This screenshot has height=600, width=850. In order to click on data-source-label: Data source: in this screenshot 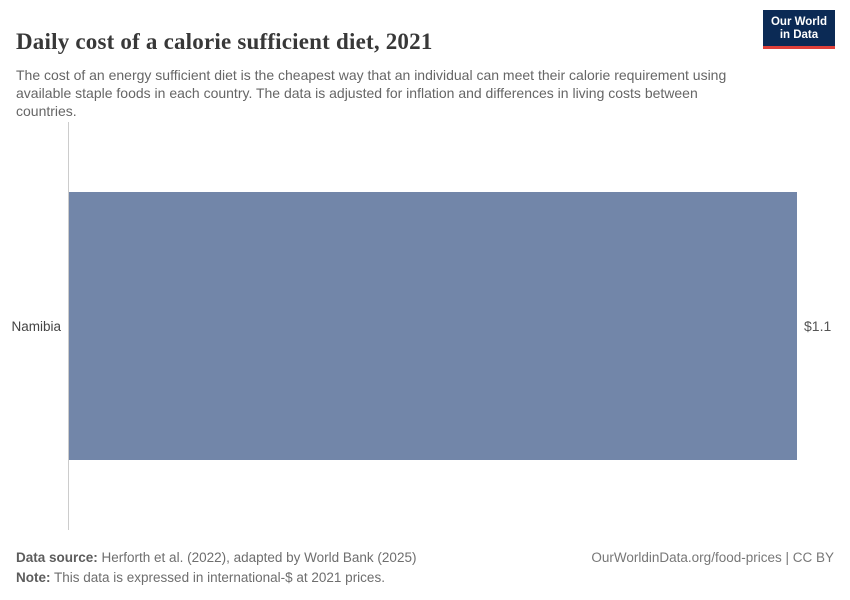, I will do `click(57, 557)`.